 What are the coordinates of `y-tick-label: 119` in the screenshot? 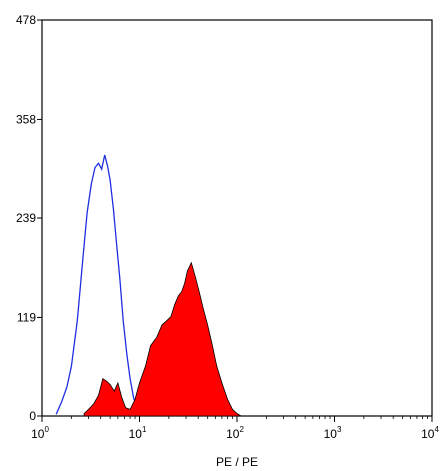 It's located at (26, 317).